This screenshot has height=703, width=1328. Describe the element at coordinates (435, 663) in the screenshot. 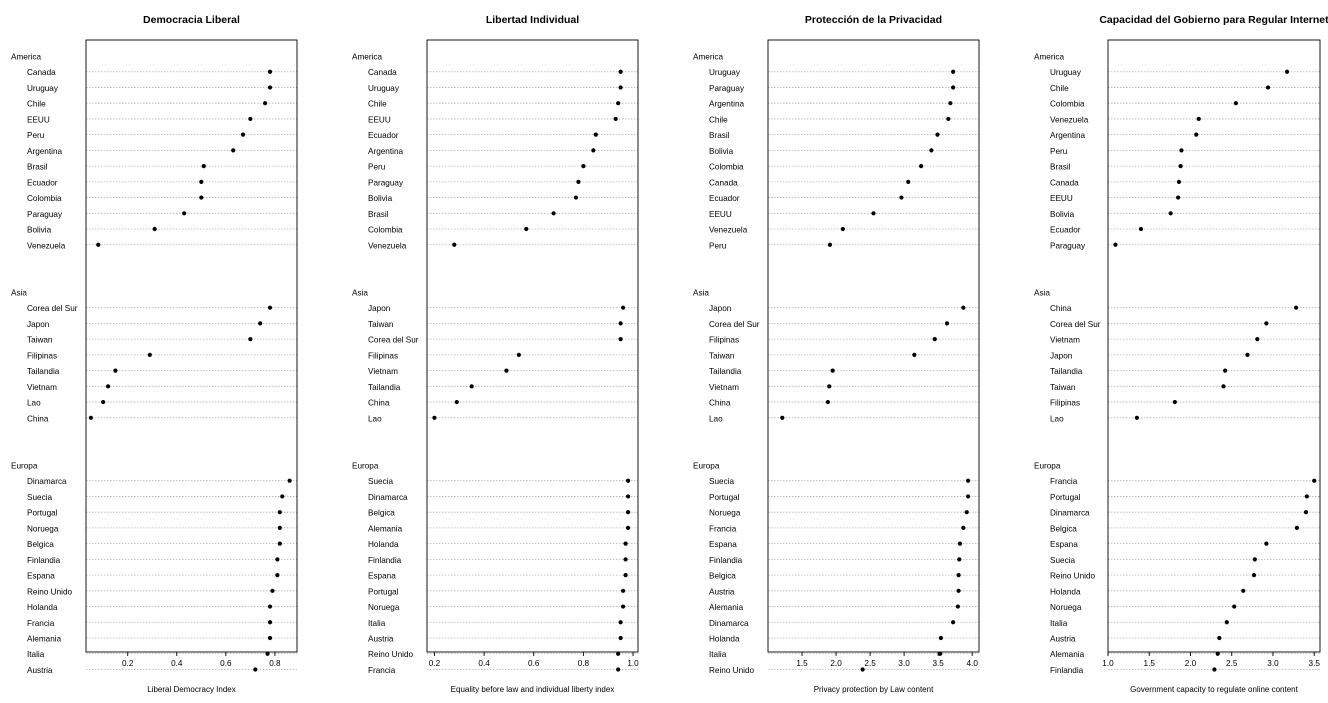

I see `x-tick-label: 0.2` at that location.